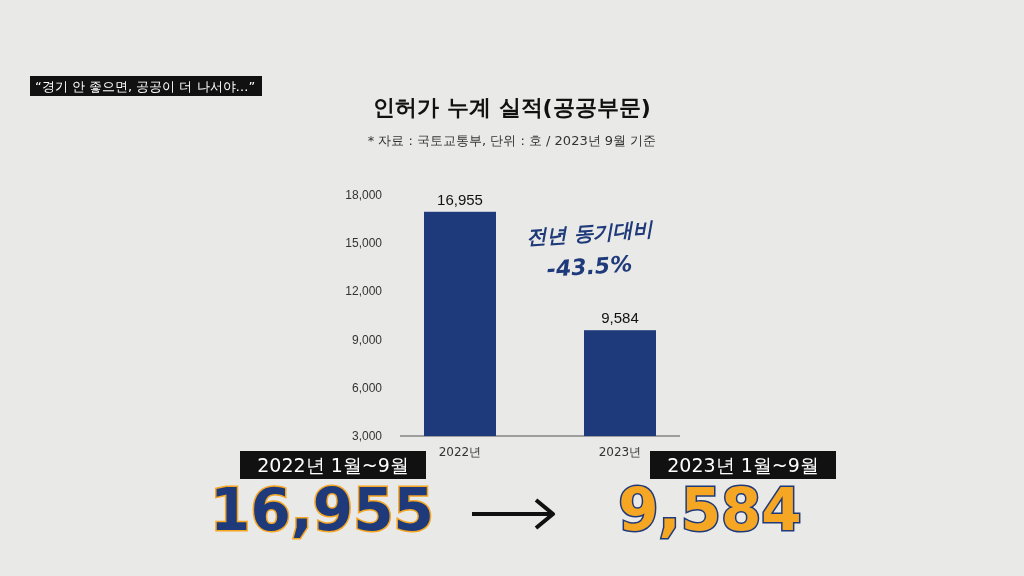 The image size is (1024, 576). What do you see at coordinates (367, 436) in the screenshot?
I see `y-tick-label: 3,000` at bounding box center [367, 436].